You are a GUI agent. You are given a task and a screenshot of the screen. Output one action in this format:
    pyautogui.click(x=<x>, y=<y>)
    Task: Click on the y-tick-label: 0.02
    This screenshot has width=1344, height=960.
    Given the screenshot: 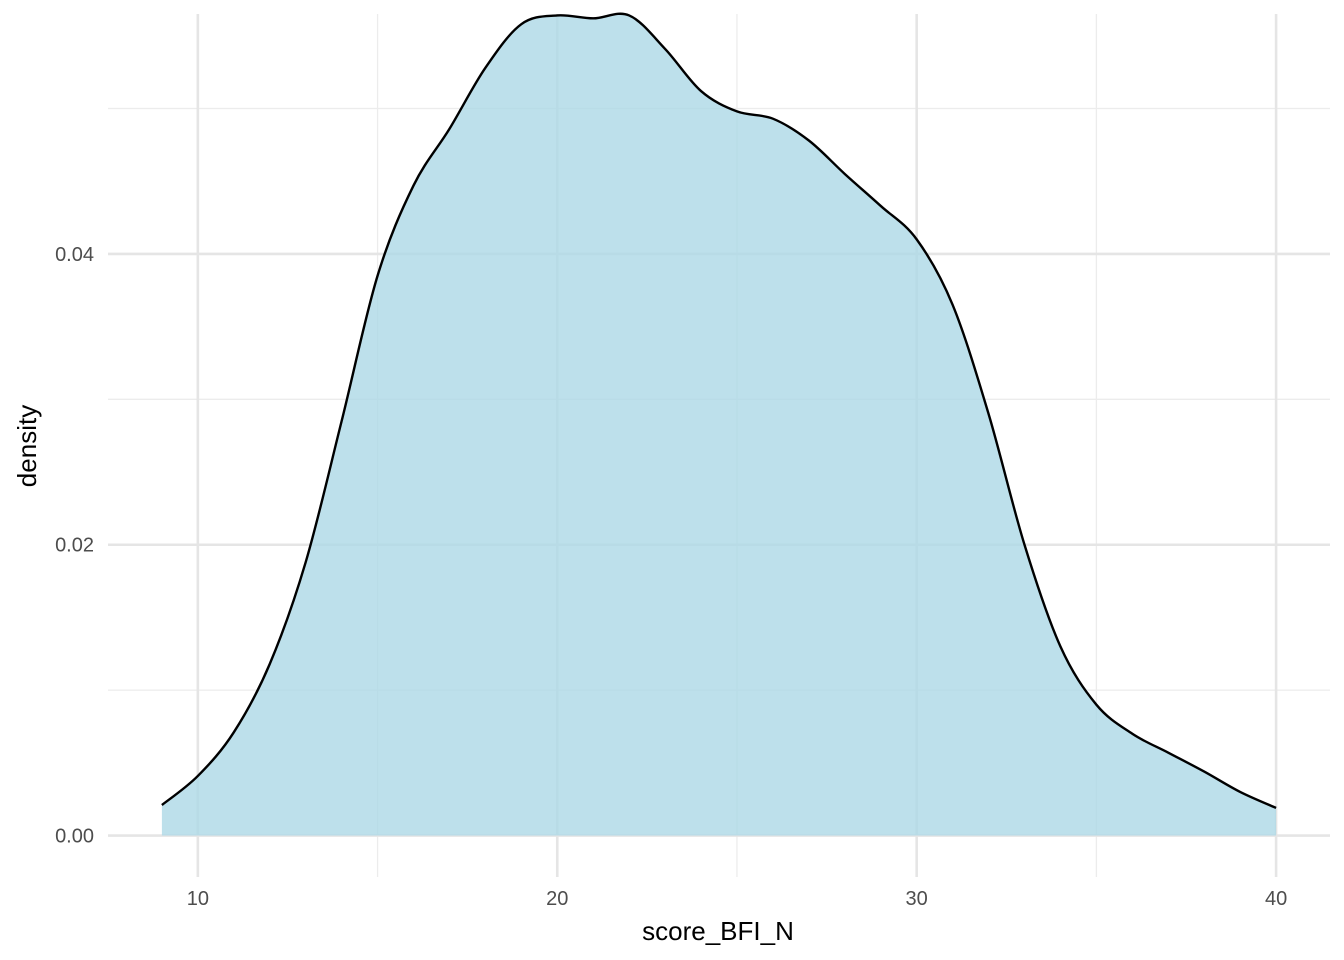 What is the action you would take?
    pyautogui.click(x=74, y=546)
    